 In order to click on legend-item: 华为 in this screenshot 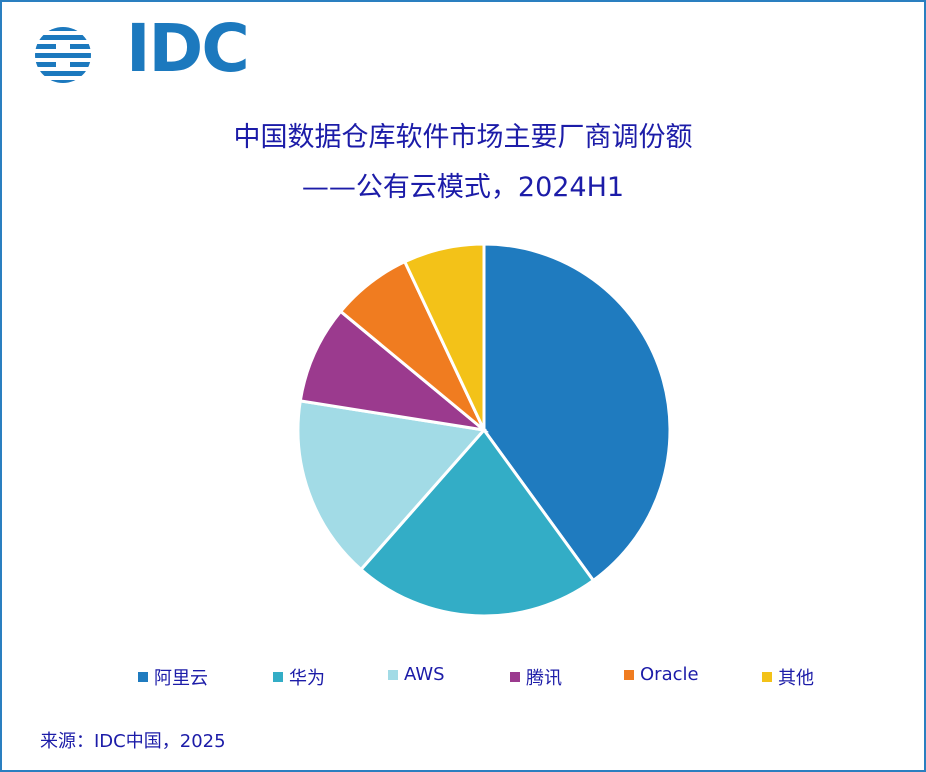, I will do `click(299, 677)`.